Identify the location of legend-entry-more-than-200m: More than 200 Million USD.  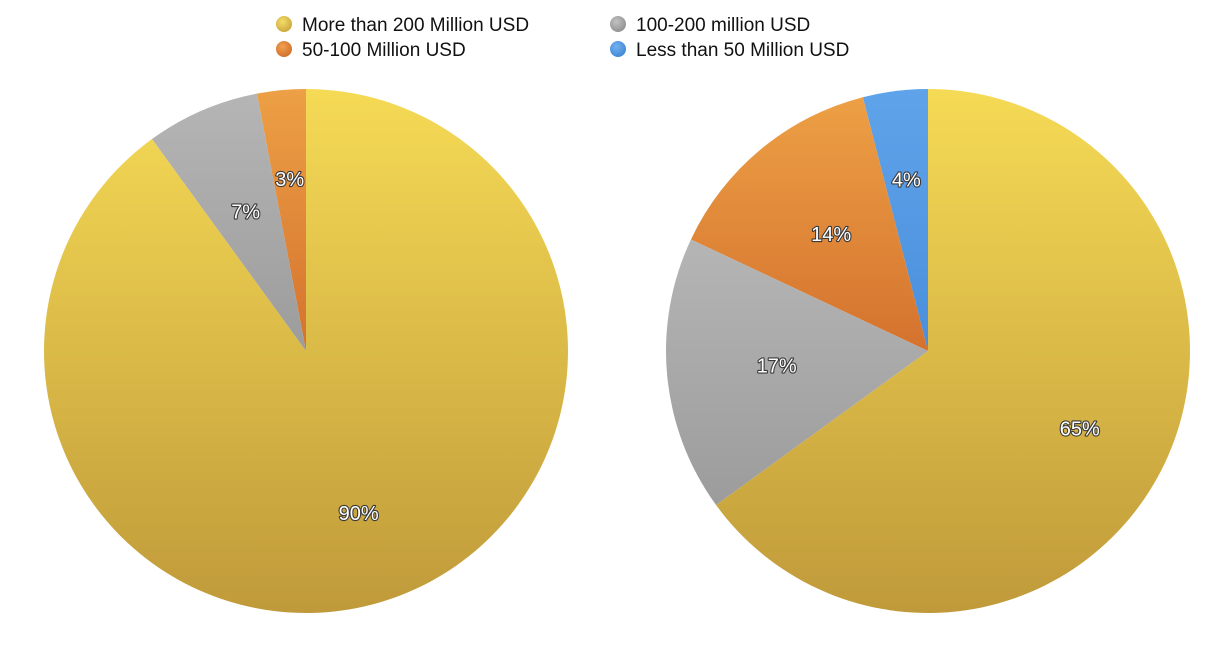
(402, 25).